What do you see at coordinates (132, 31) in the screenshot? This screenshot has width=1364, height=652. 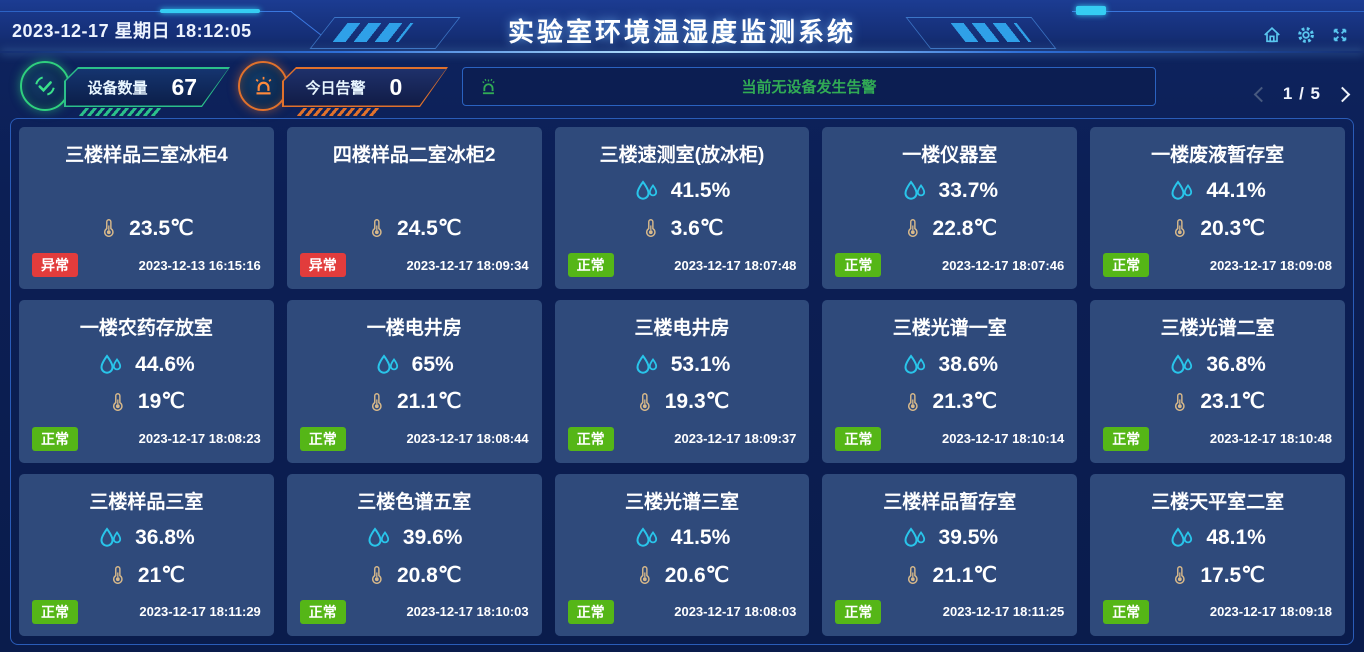 I see `datetime-display: 2023-12-17 星期日 18:12:05` at bounding box center [132, 31].